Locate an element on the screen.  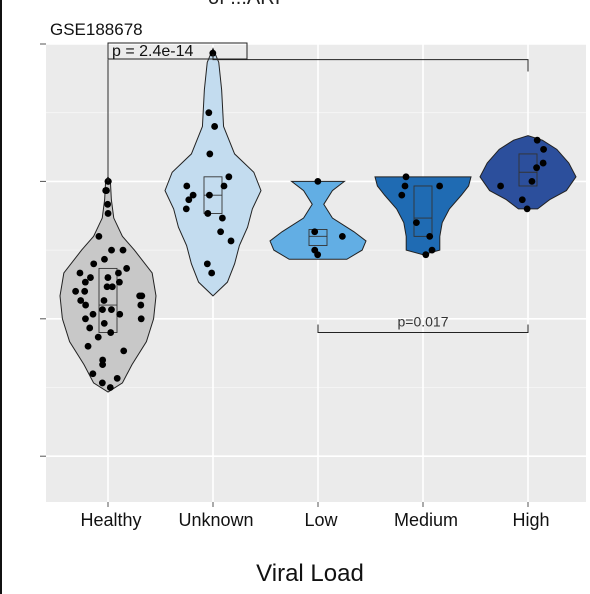
left-window-edge is located at coordinates (1, 297).